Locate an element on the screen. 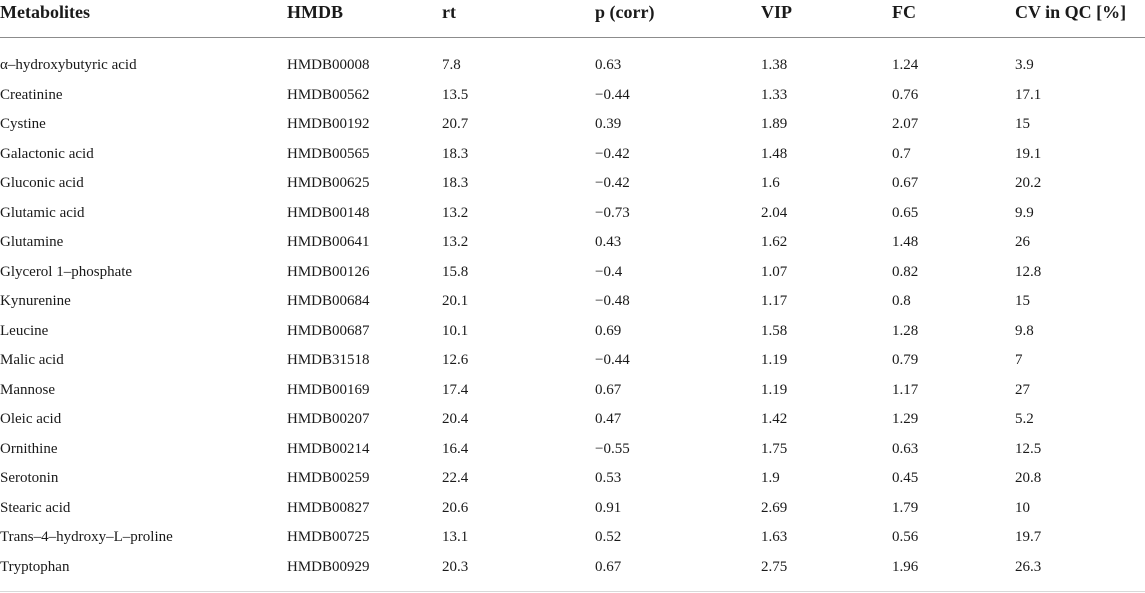  cell-fc: 1.28 is located at coordinates (905, 330).